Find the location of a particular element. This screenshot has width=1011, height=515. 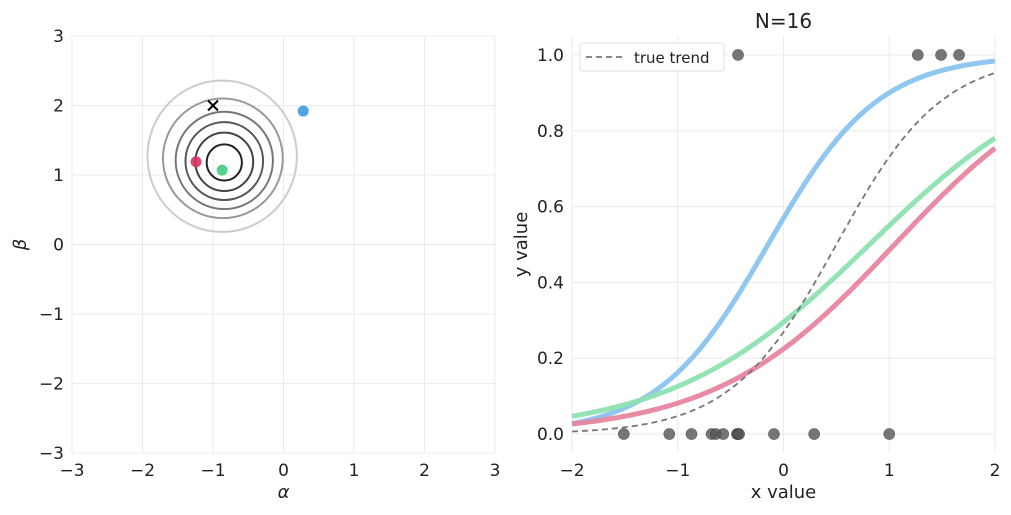

left-xlabel: α is located at coordinates (284, 492).